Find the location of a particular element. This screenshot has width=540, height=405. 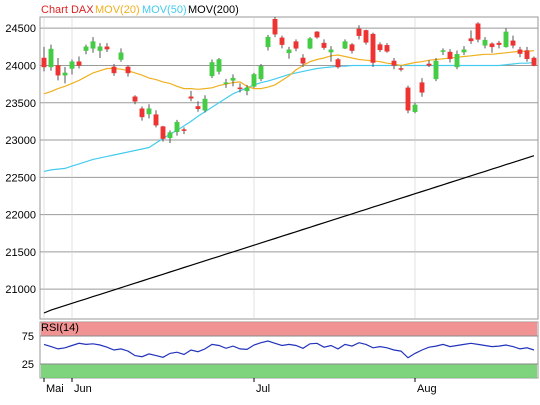

rsi-panel: 25 75 RSI(14) is located at coordinates (280, 350).